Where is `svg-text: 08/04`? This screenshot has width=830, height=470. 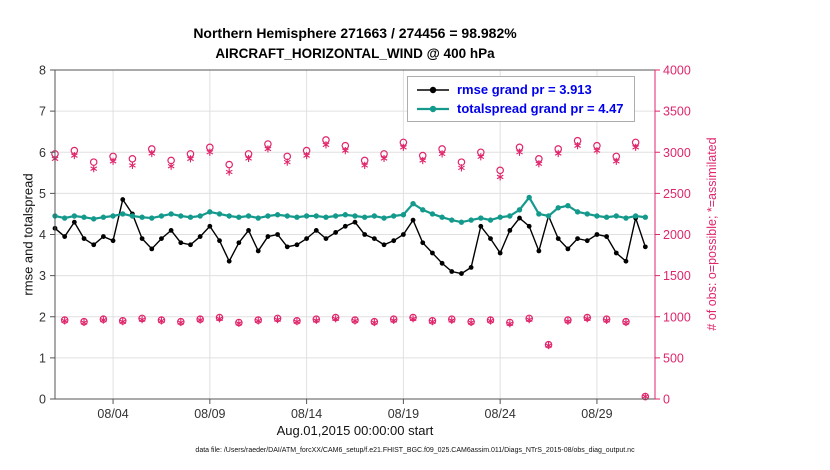 svg-text: 08/04 is located at coordinates (112, 414).